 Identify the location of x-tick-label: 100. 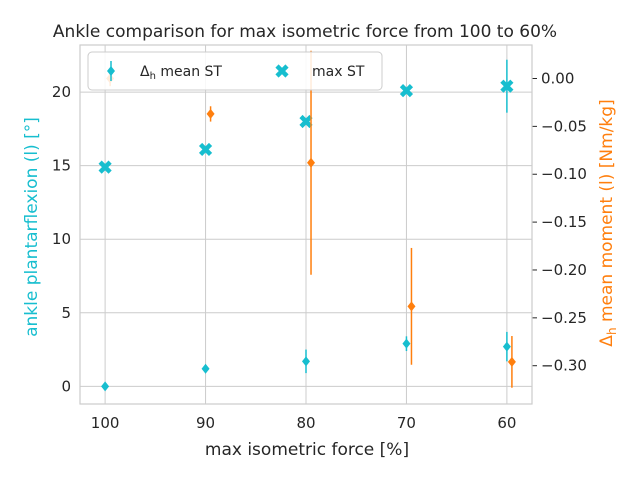
(105, 423).